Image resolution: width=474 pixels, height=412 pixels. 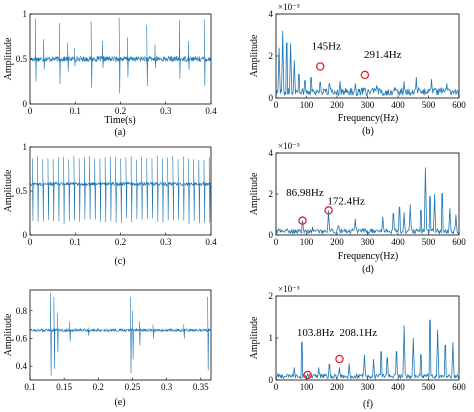 I want to click on panel-b-ytick-label-2: 4, so click(x=271, y=14).